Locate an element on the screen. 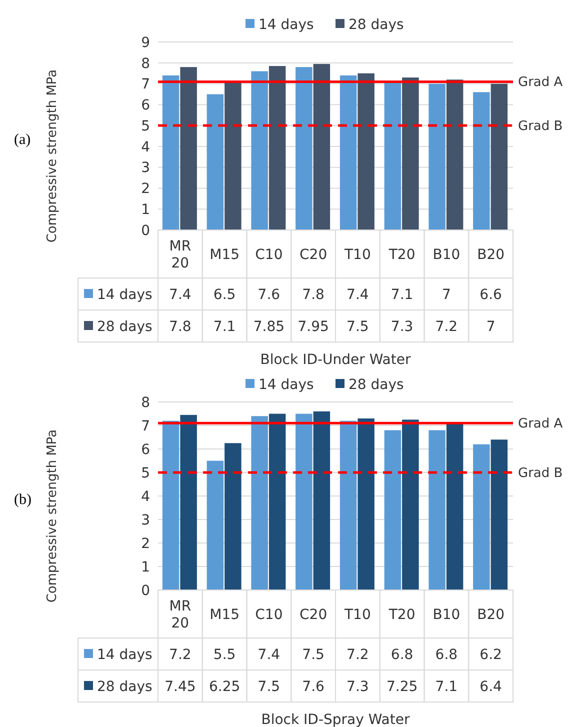  data-label: 6.25 is located at coordinates (224, 686).